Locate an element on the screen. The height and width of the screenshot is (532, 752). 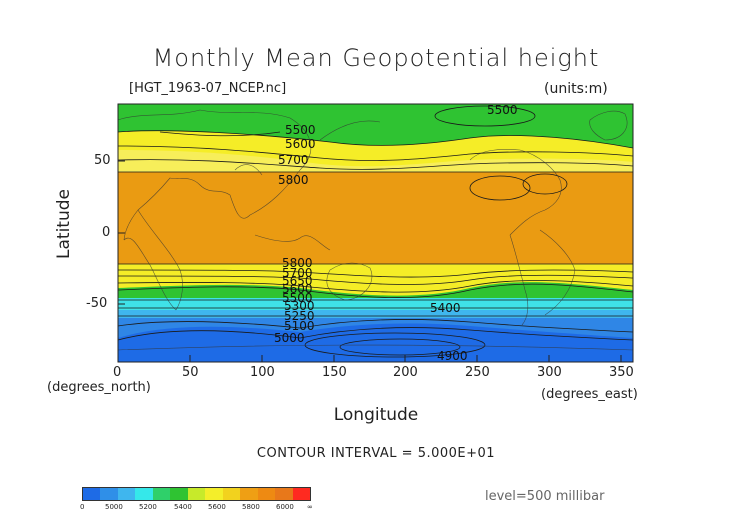
y-axis-label: Latitude is located at coordinates (64, 224).